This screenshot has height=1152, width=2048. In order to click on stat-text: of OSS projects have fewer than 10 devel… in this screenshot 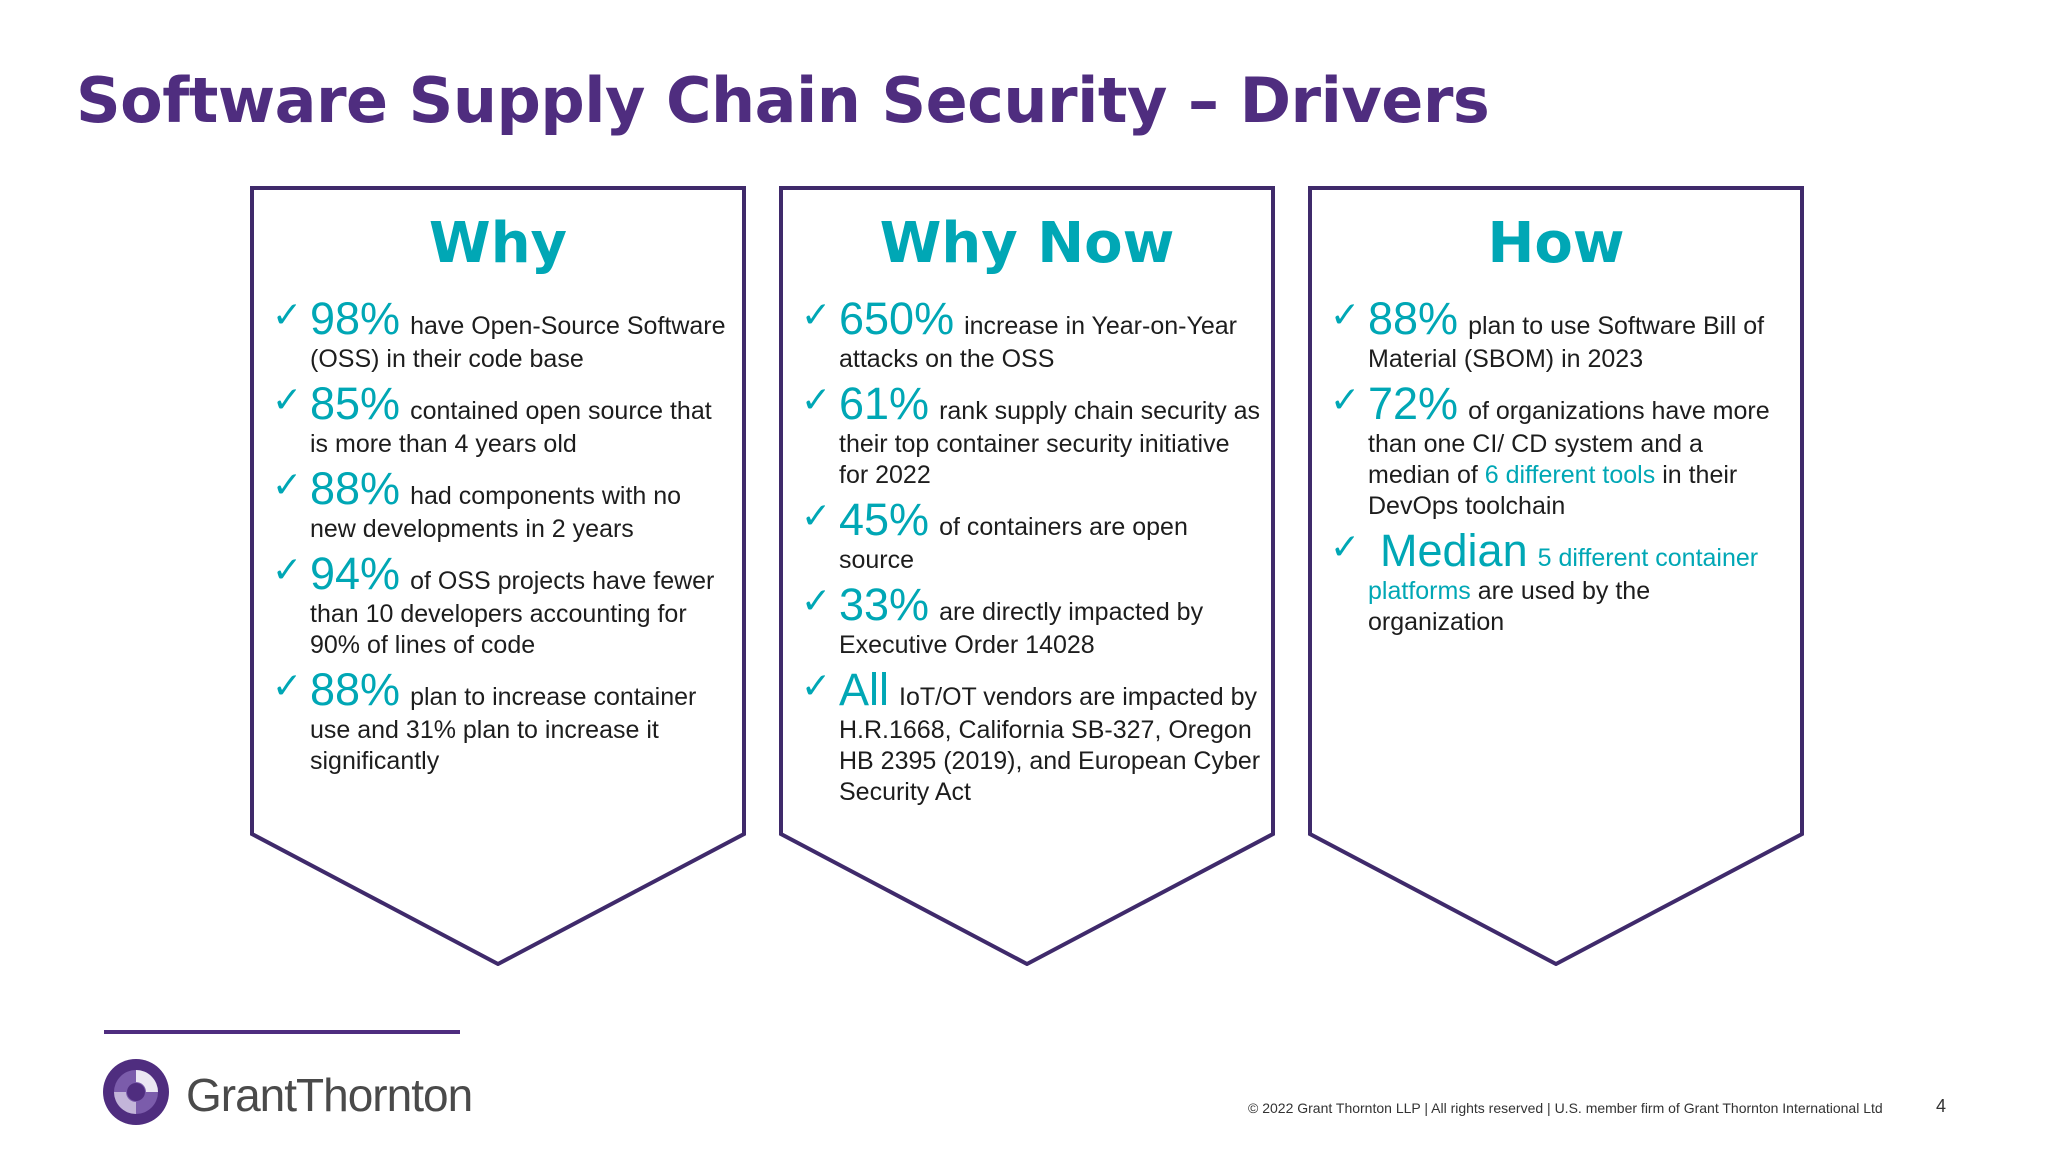, I will do `click(512, 613)`.